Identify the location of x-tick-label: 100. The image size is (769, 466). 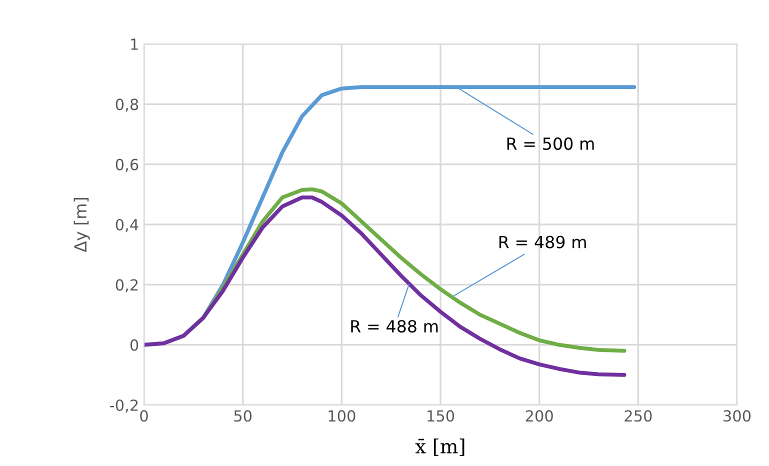
(342, 416).